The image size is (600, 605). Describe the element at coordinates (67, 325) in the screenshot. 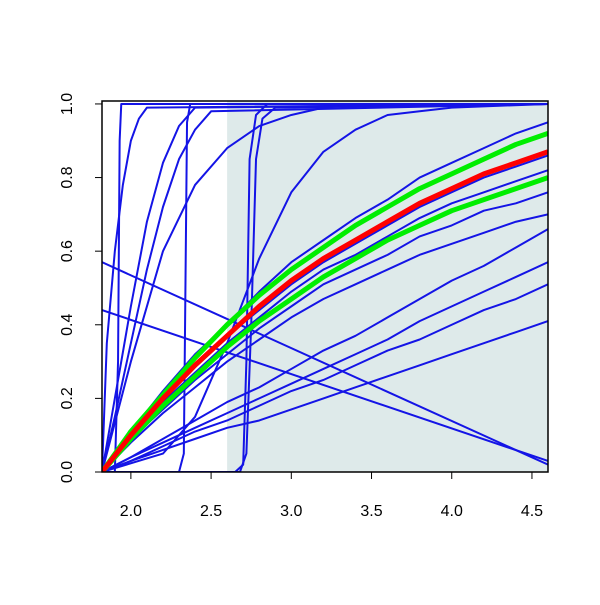

I see `y-tick-label: 0.4` at that location.